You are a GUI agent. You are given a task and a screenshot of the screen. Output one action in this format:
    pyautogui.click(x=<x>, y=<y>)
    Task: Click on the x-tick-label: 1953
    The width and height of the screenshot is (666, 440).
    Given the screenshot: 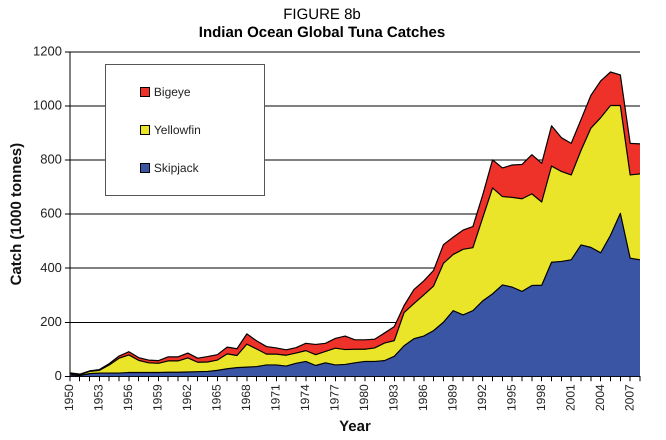 What is the action you would take?
    pyautogui.click(x=99, y=398)
    